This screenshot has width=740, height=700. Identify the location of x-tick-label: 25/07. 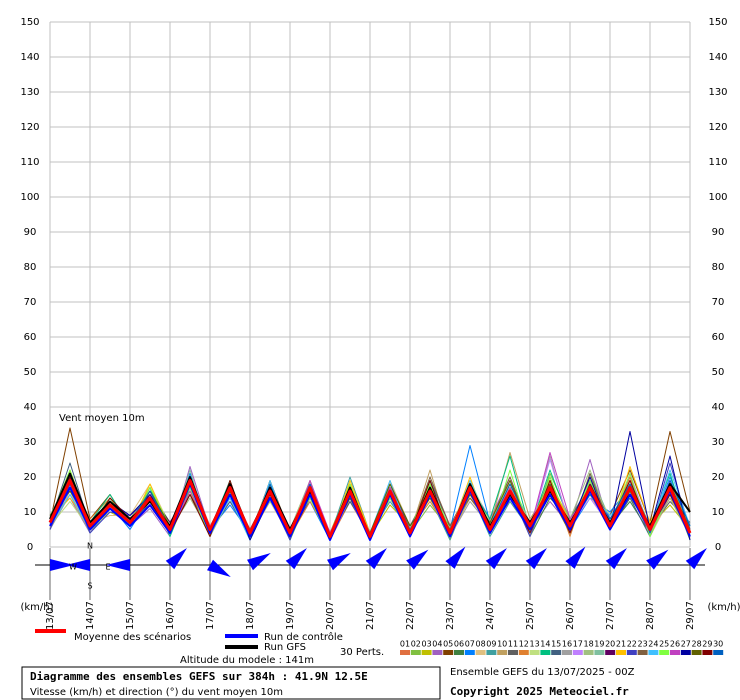
(530, 615).